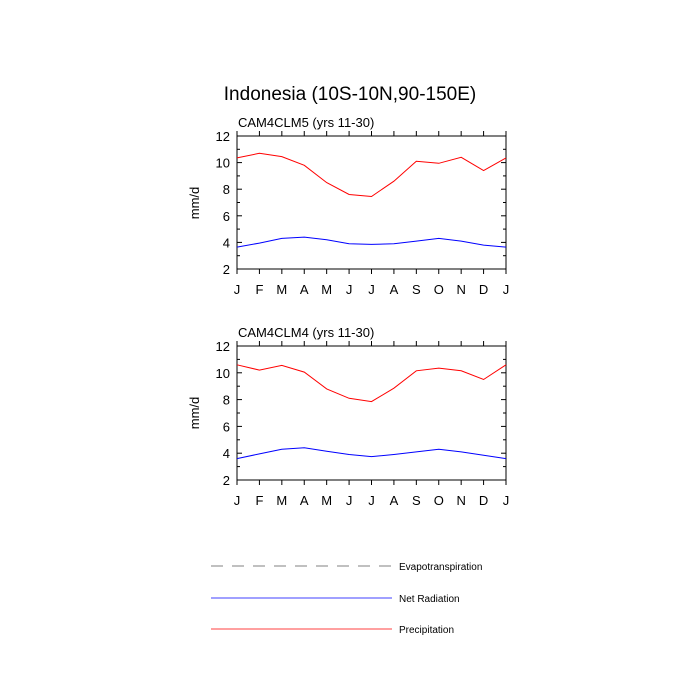 Image resolution: width=700 pixels, height=700 pixels. Describe the element at coordinates (350, 94) in the screenshot. I see `figure-title: Indonesia (10S-10N,90-150E)` at that location.